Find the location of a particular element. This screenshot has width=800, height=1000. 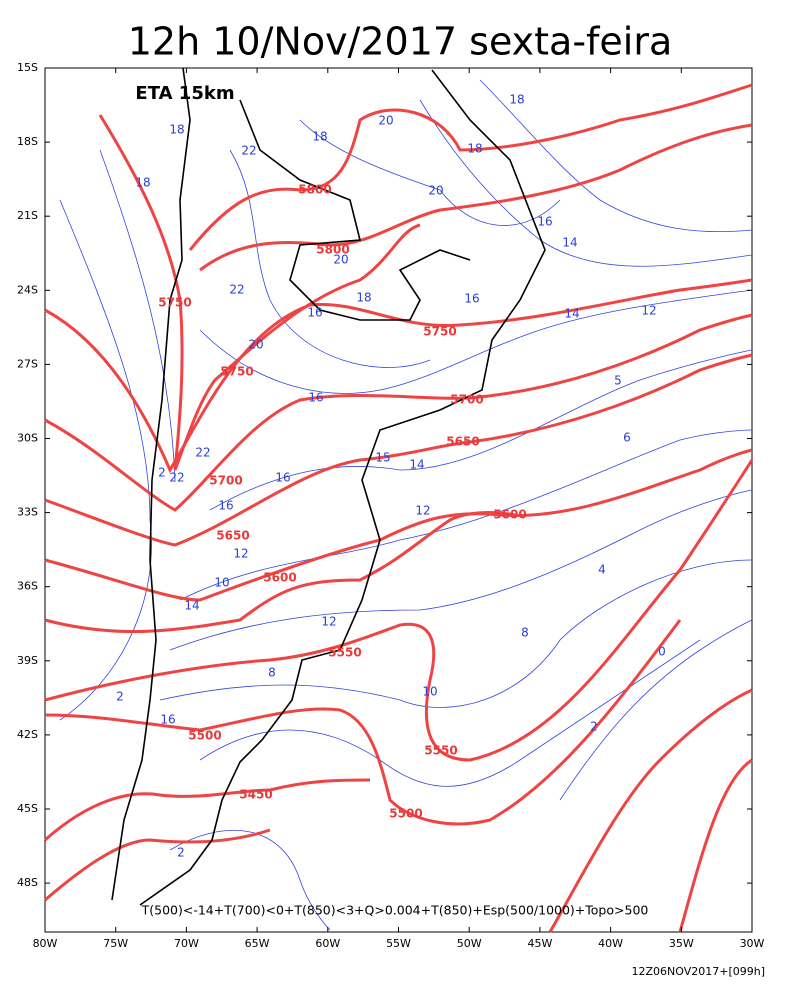

lat-label: 27S is located at coordinates (27, 363).